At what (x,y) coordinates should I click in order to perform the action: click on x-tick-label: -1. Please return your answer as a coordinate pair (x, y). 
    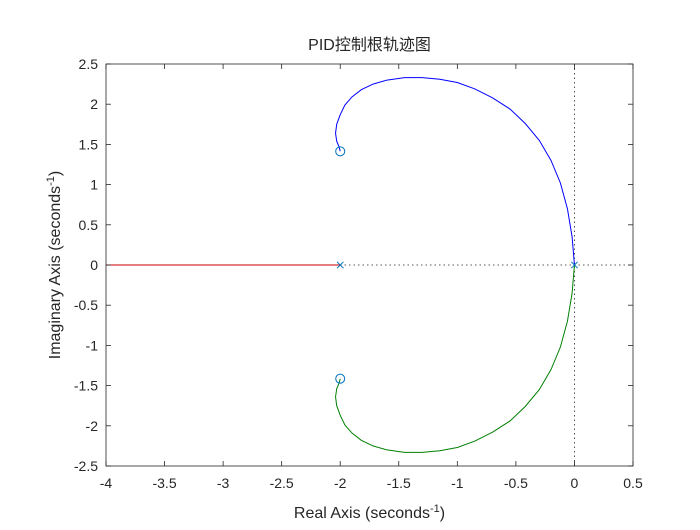
    Looking at the image, I should click on (457, 483).